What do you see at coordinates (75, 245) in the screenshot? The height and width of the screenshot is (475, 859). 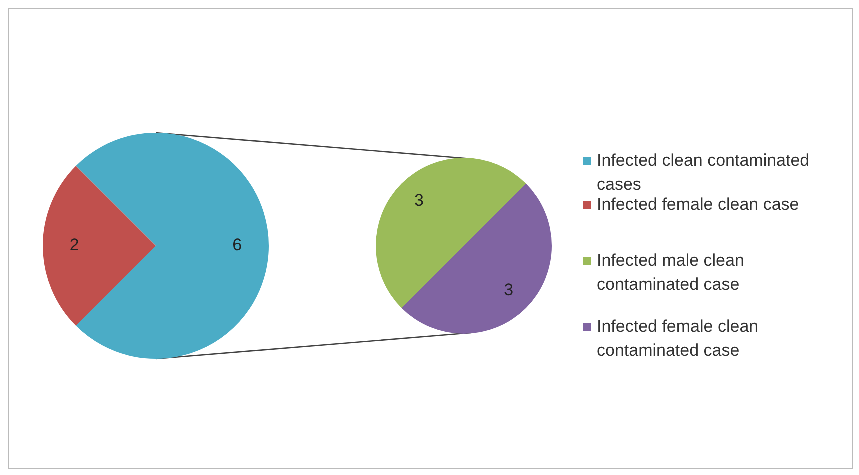 I see `data-label: 2` at bounding box center [75, 245].